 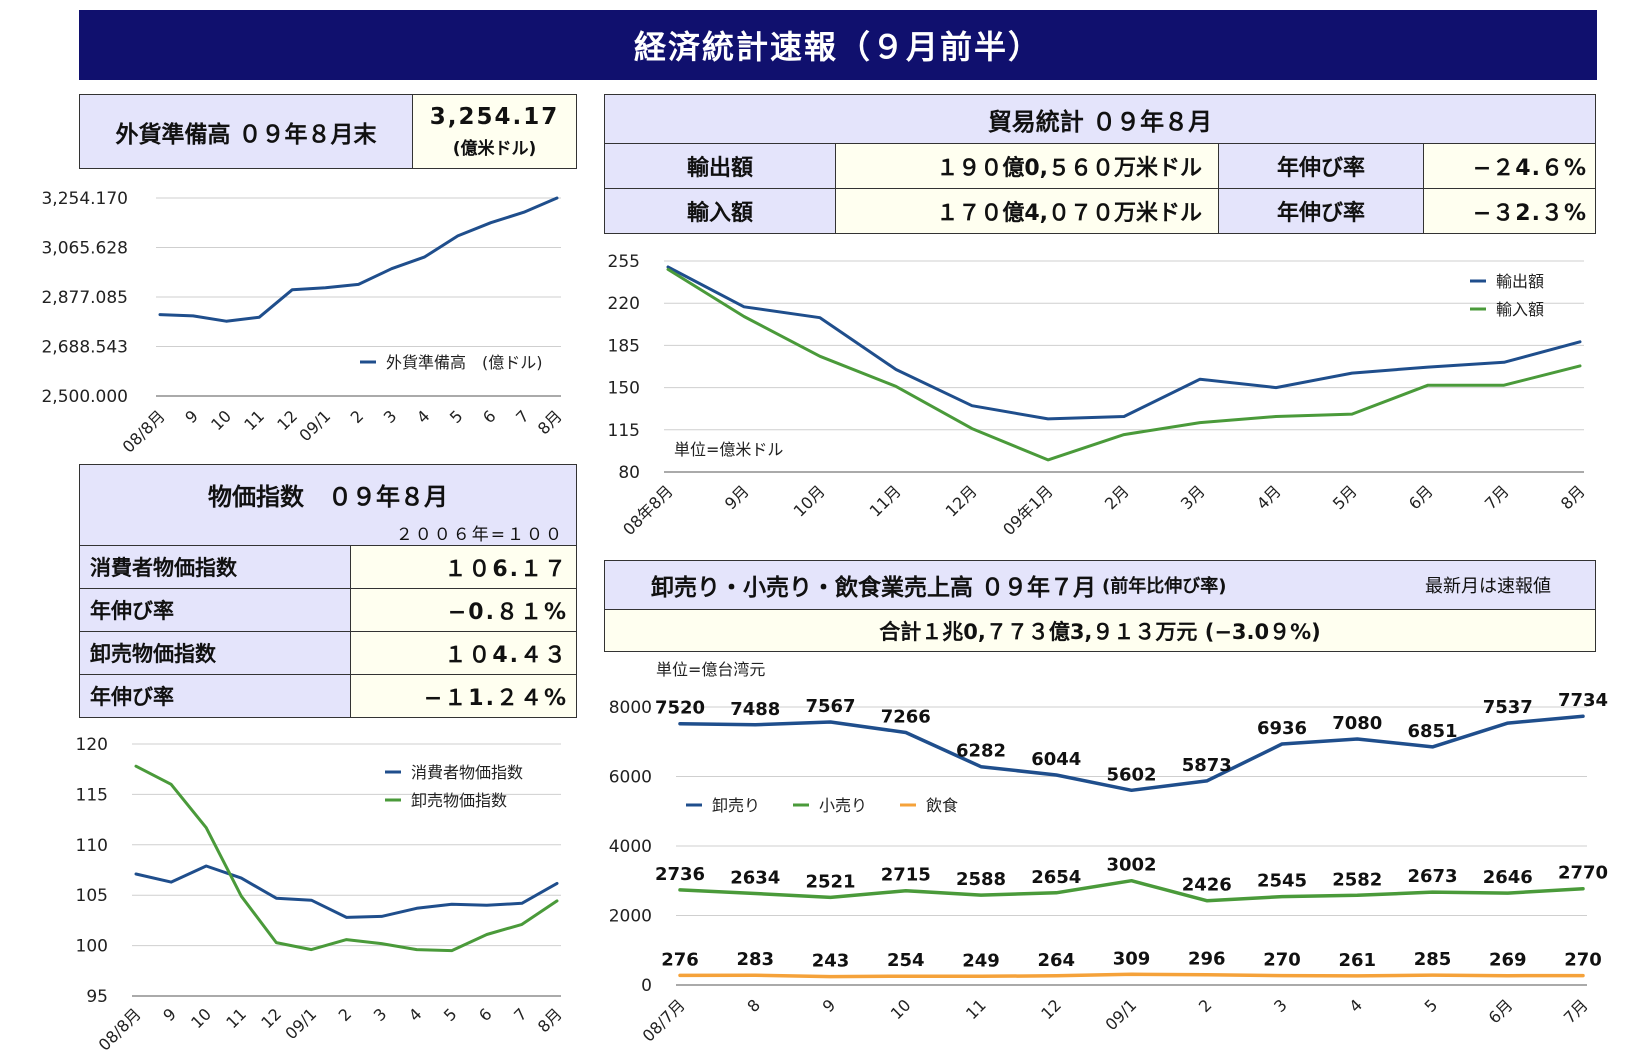 I want to click on y-tick-label: 4000, so click(x=630, y=847).